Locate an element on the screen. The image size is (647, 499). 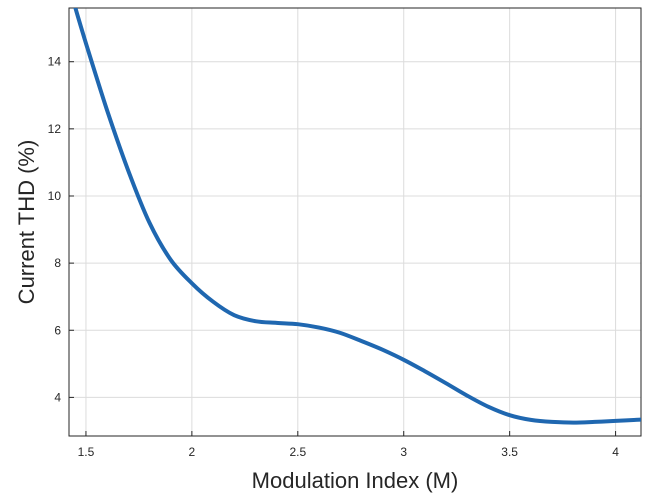
y-tick-label: 4 is located at coordinates (57, 397).